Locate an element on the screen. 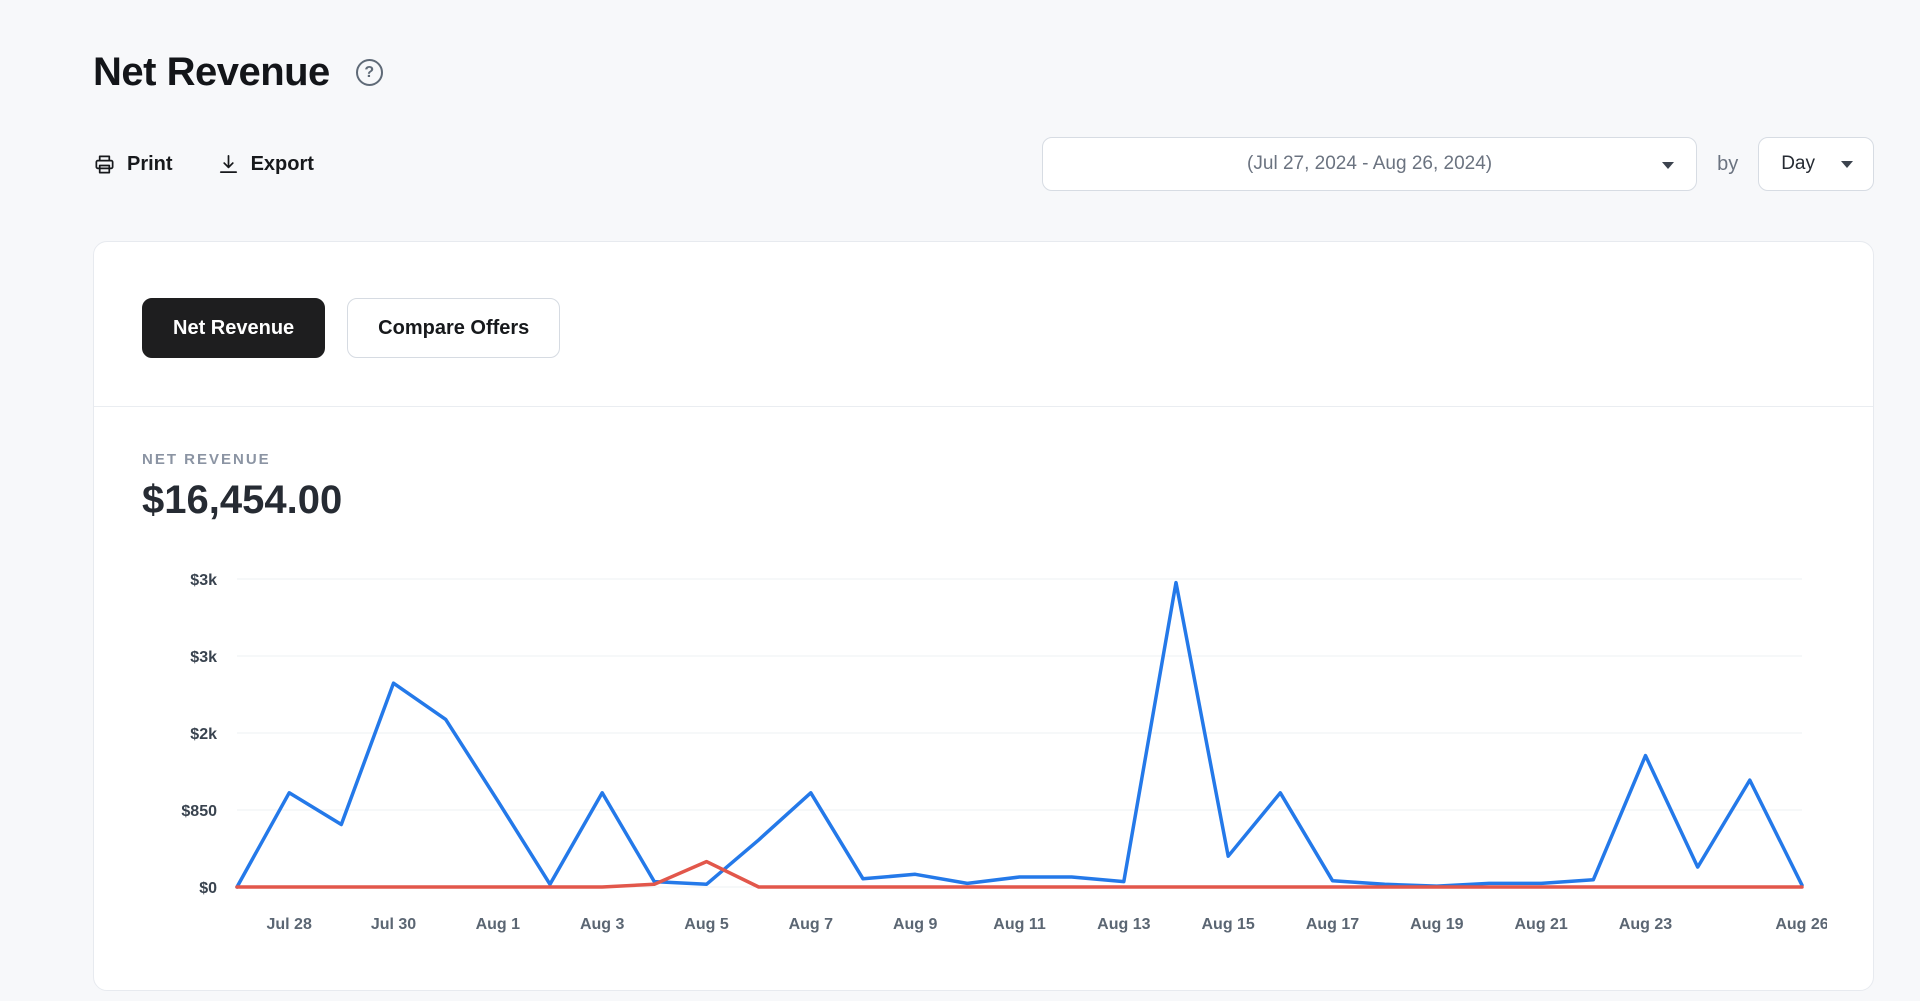 The width and height of the screenshot is (1920, 1001). download-icon is located at coordinates (228, 164).